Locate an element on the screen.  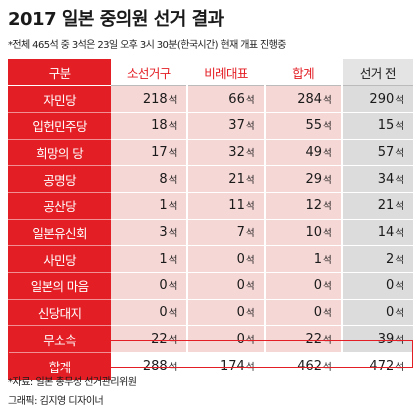
district-seats-cell: 218석 is located at coordinates (149, 99).